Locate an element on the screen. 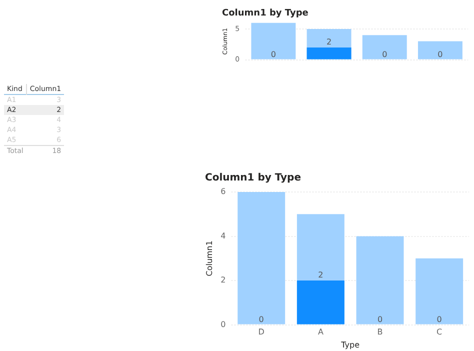 Image resolution: width=474 pixels, height=351 pixels. x-tick-label: A is located at coordinates (321, 332).